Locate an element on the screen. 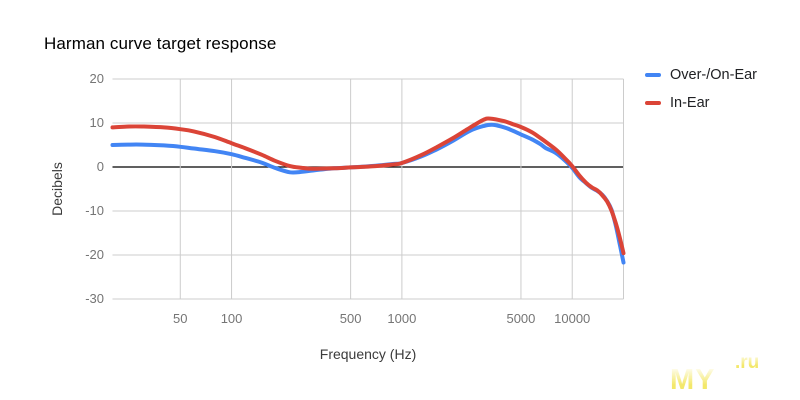  legend-item-in-ear: In-Ear is located at coordinates (701, 103).